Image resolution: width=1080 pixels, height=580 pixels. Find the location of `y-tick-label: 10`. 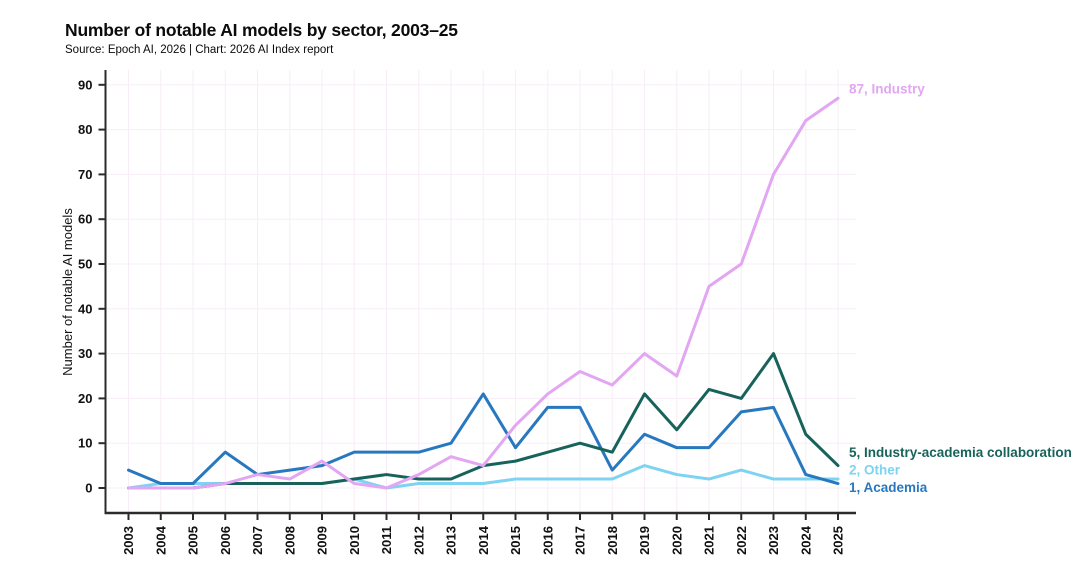

y-tick-label: 10 is located at coordinates (85, 443).